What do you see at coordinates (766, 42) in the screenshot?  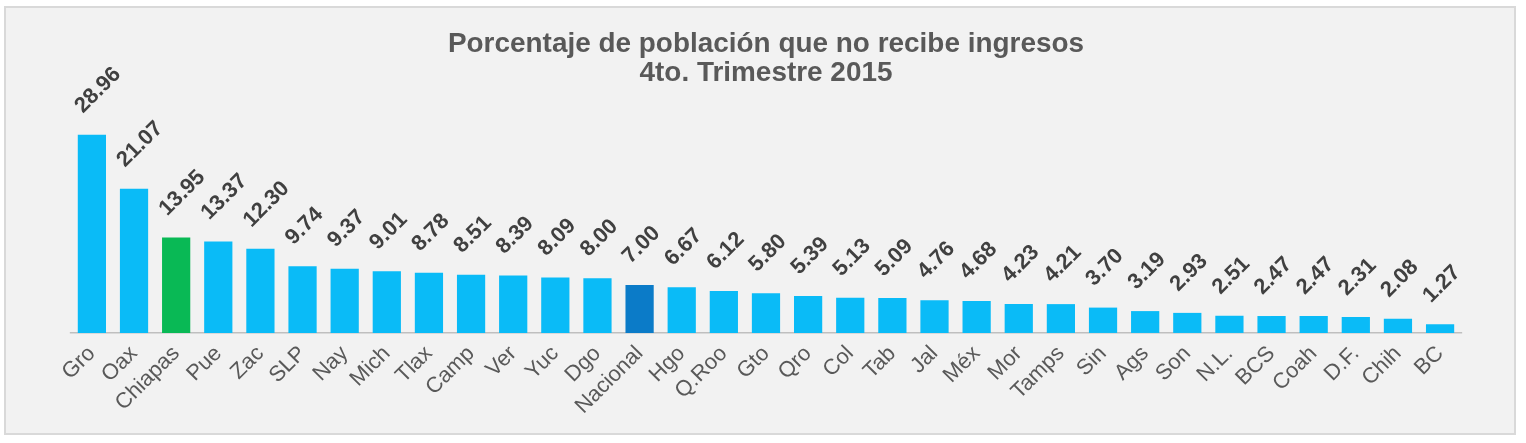 I see `chart-title: Porcentaje de población que no recibe ingresos` at bounding box center [766, 42].